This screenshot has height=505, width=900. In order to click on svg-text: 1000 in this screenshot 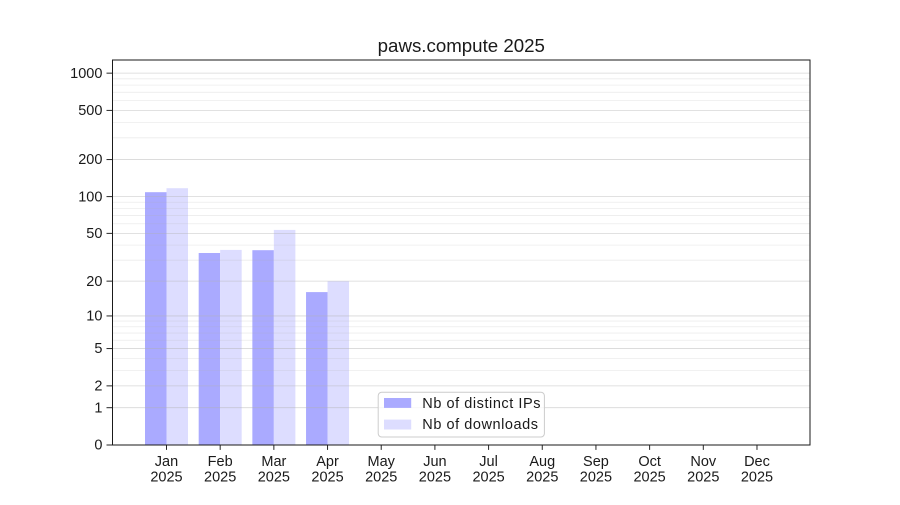, I will do `click(86, 74)`.